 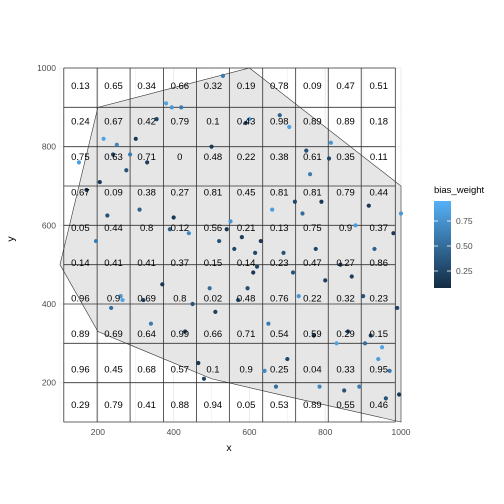 I want to click on tile-label: 0.64, so click(x=146, y=334).